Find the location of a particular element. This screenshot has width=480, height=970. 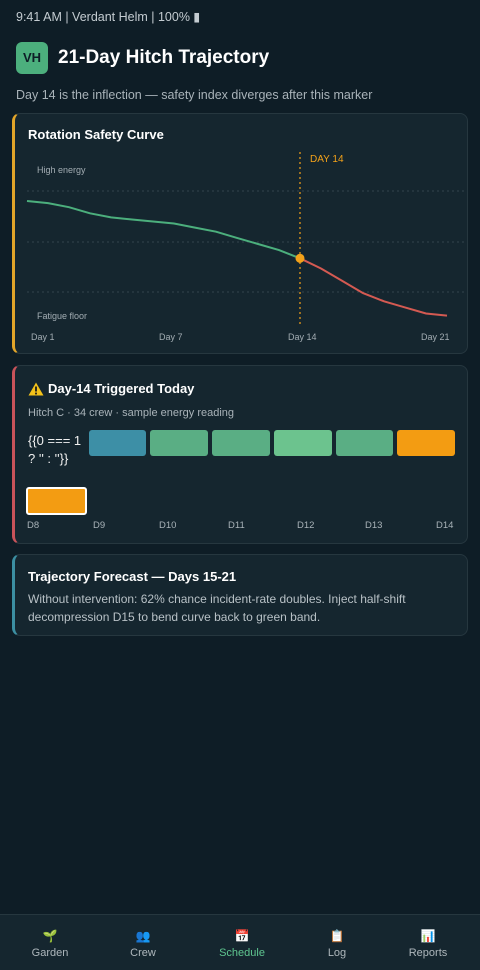

nav-item-crew: 👥 Crew is located at coordinates (143, 944).